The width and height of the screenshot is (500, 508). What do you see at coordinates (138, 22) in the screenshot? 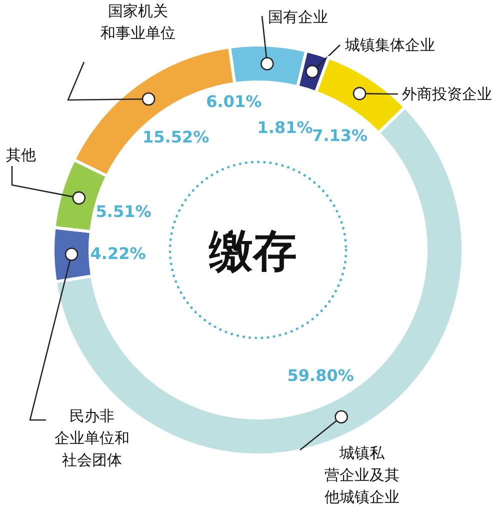
I see `slice-label: 国家机关和事业单位` at bounding box center [138, 22].